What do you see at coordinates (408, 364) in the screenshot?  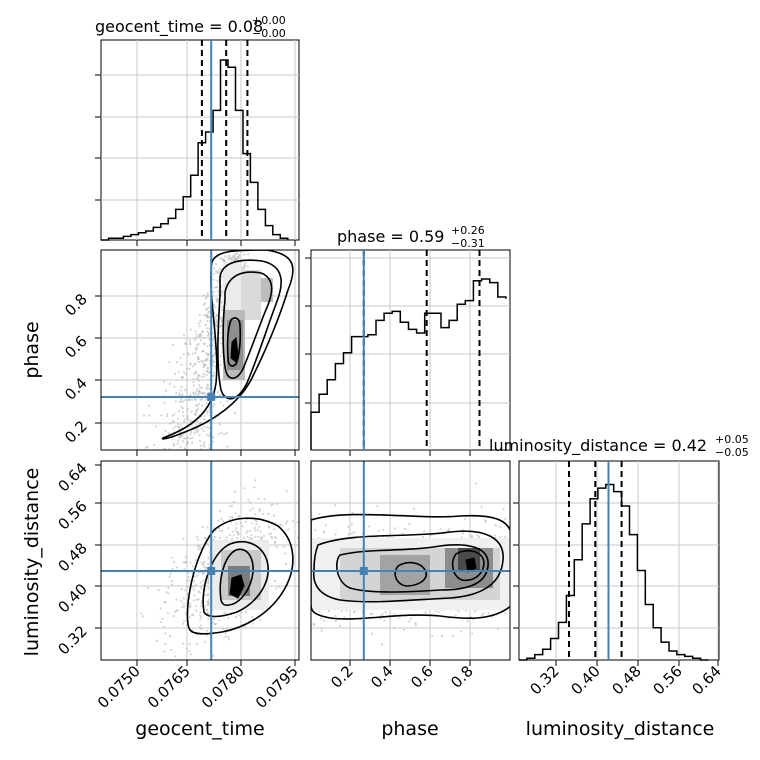 I see `histogram-phase` at bounding box center [408, 364].